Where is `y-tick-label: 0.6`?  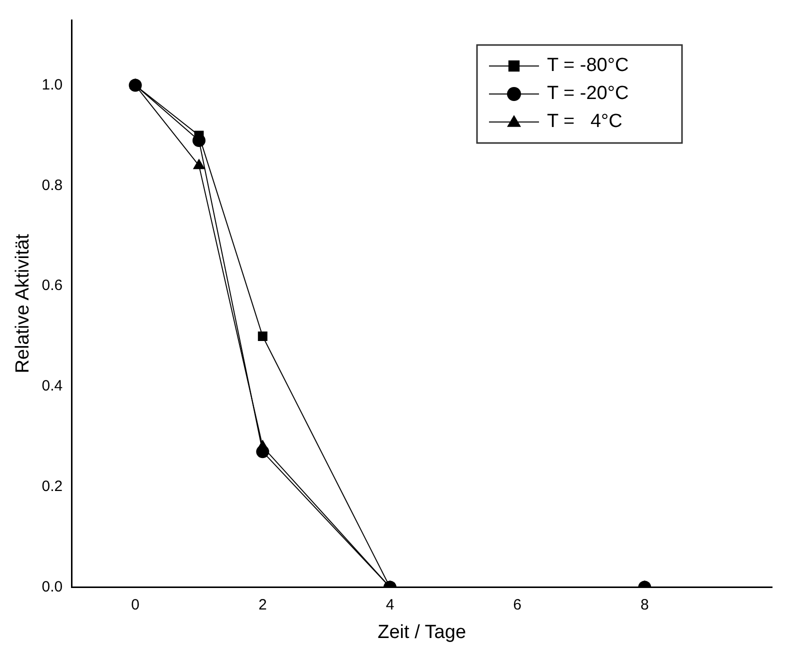
y-tick-label: 0.6 is located at coordinates (52, 285).